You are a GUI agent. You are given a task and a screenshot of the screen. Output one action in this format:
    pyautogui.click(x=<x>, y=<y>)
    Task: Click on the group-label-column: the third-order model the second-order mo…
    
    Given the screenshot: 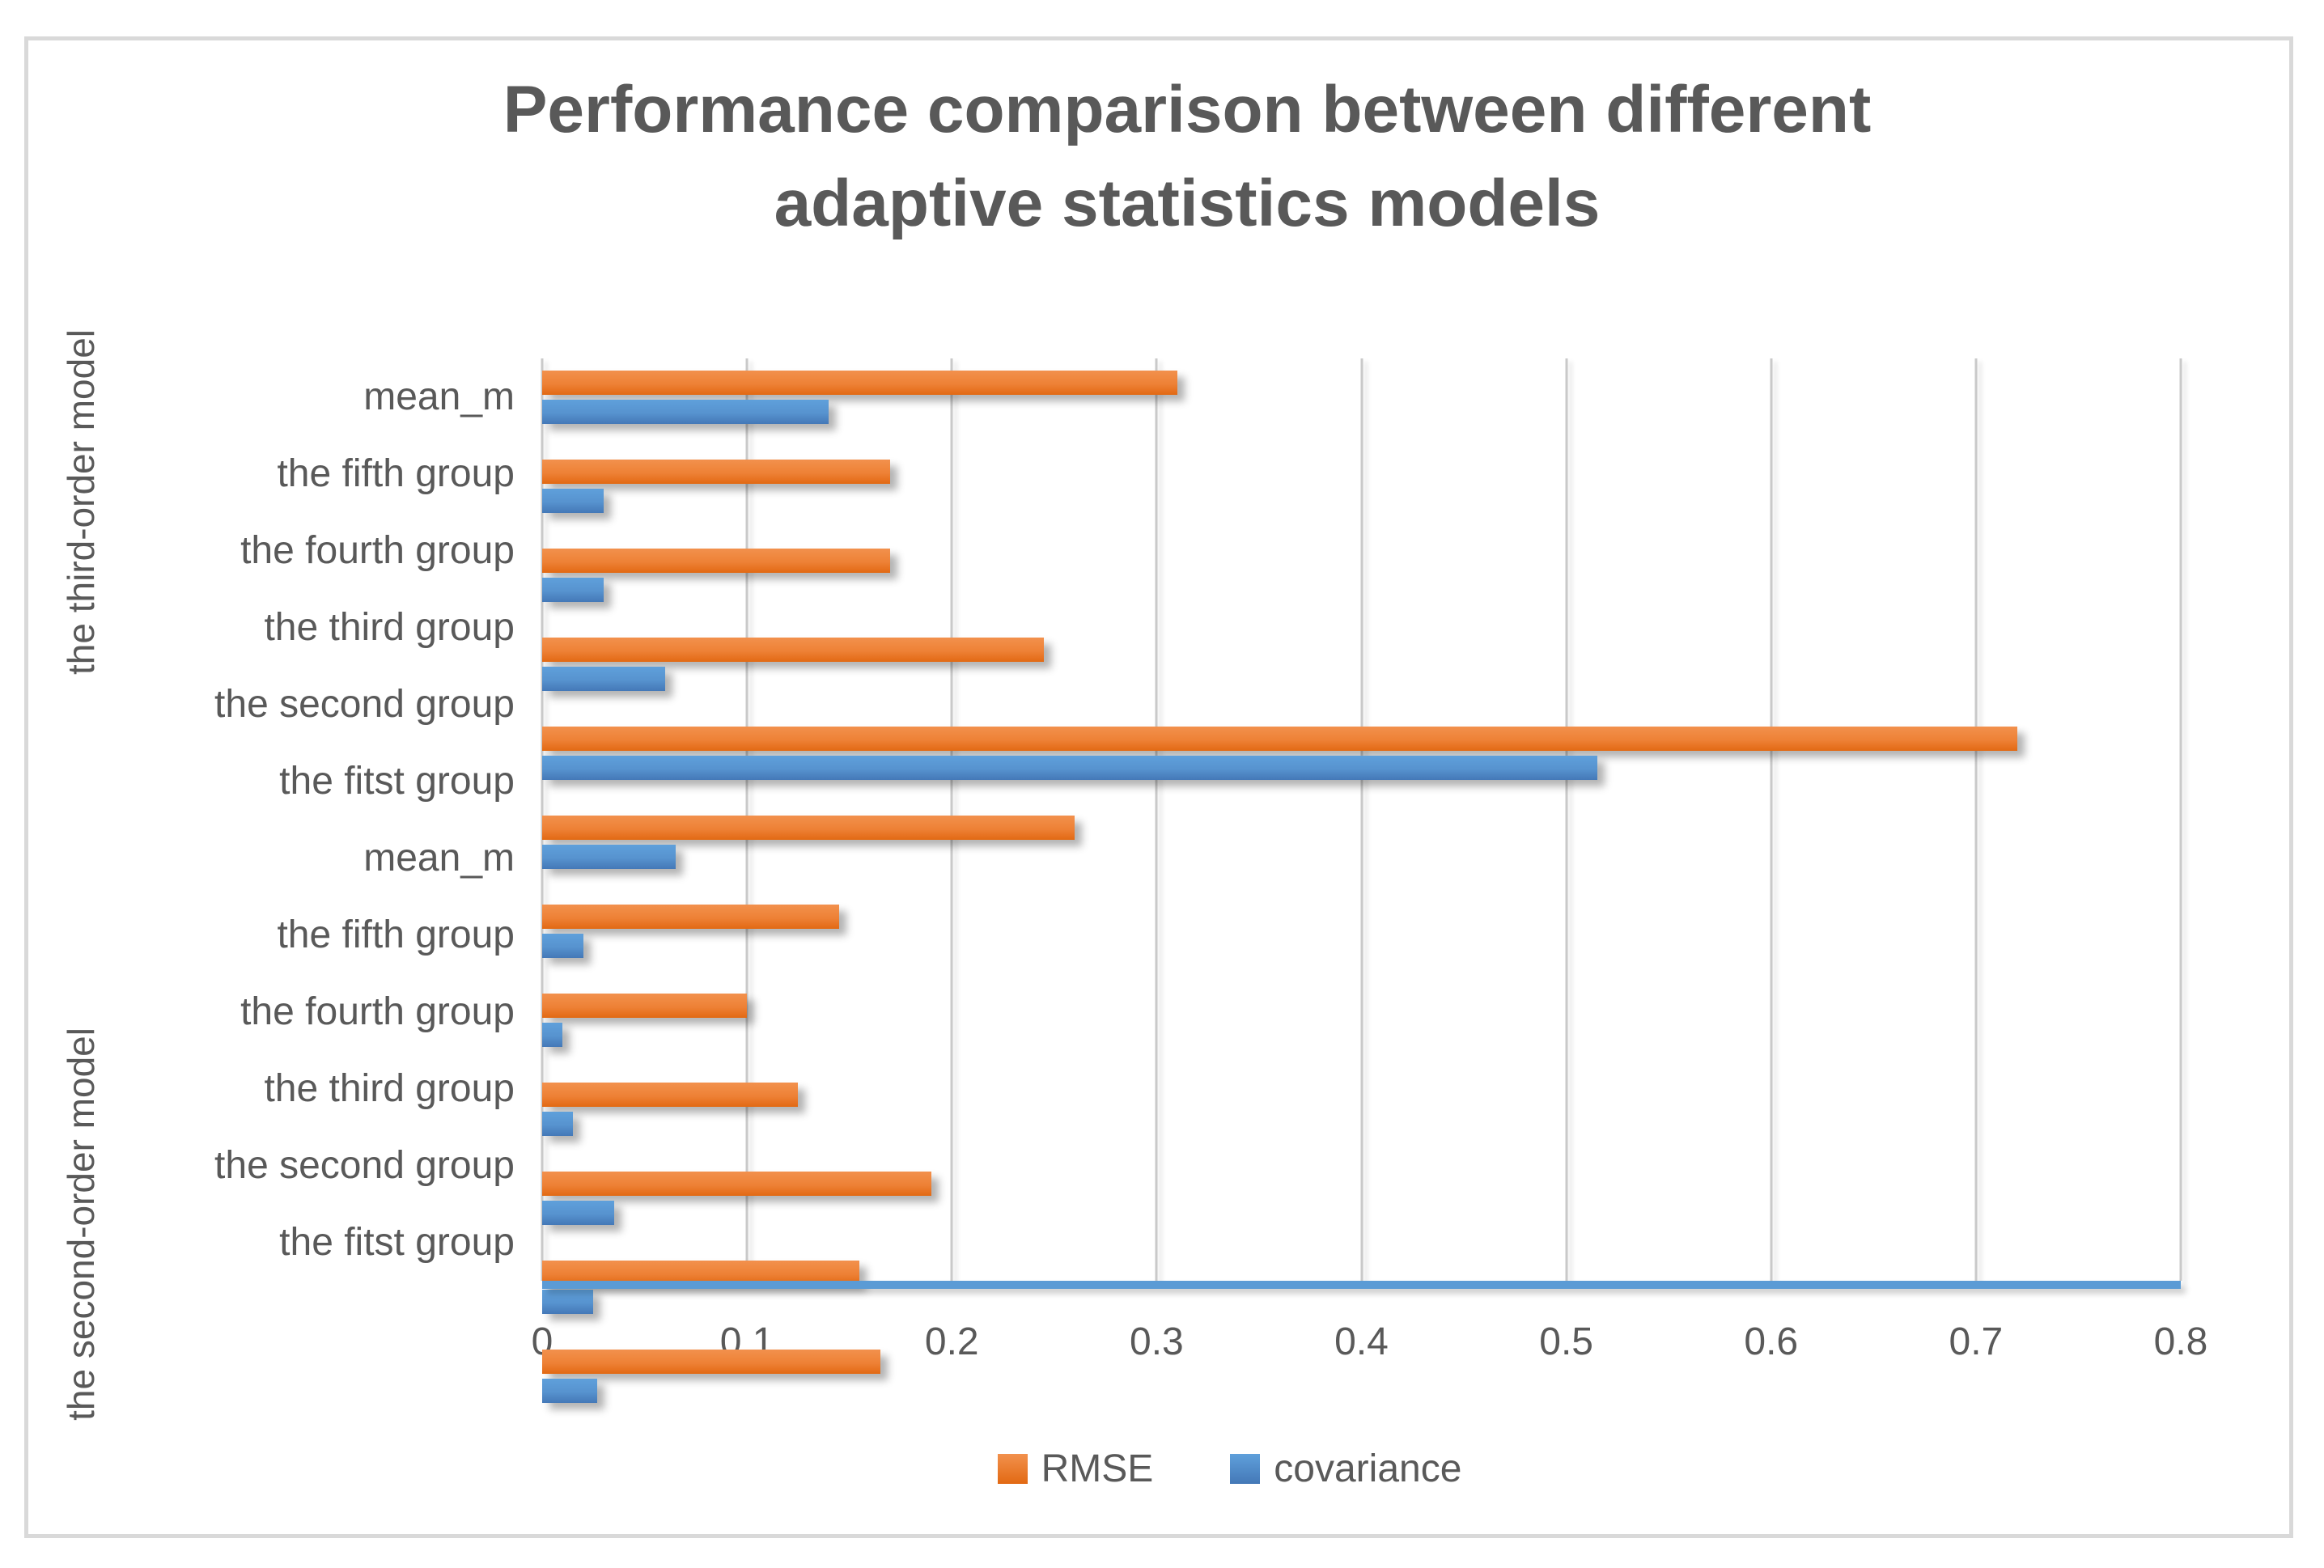 What is the action you would take?
    pyautogui.click(x=81, y=875)
    